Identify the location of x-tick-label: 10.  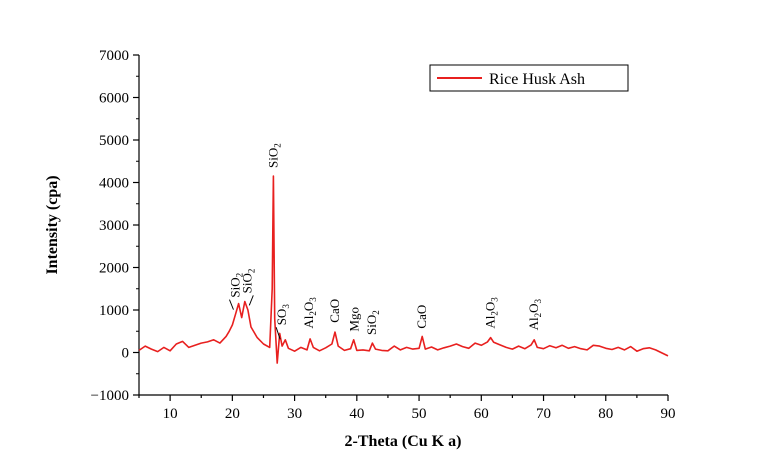
(170, 414).